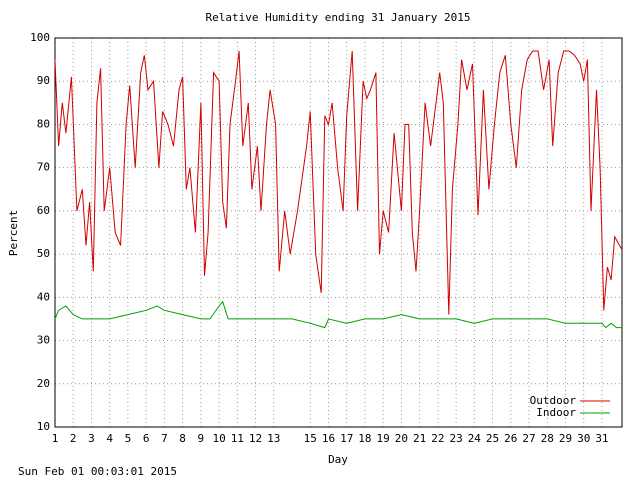  What do you see at coordinates (547, 438) in the screenshot?
I see `x-tick-label: 28` at bounding box center [547, 438].